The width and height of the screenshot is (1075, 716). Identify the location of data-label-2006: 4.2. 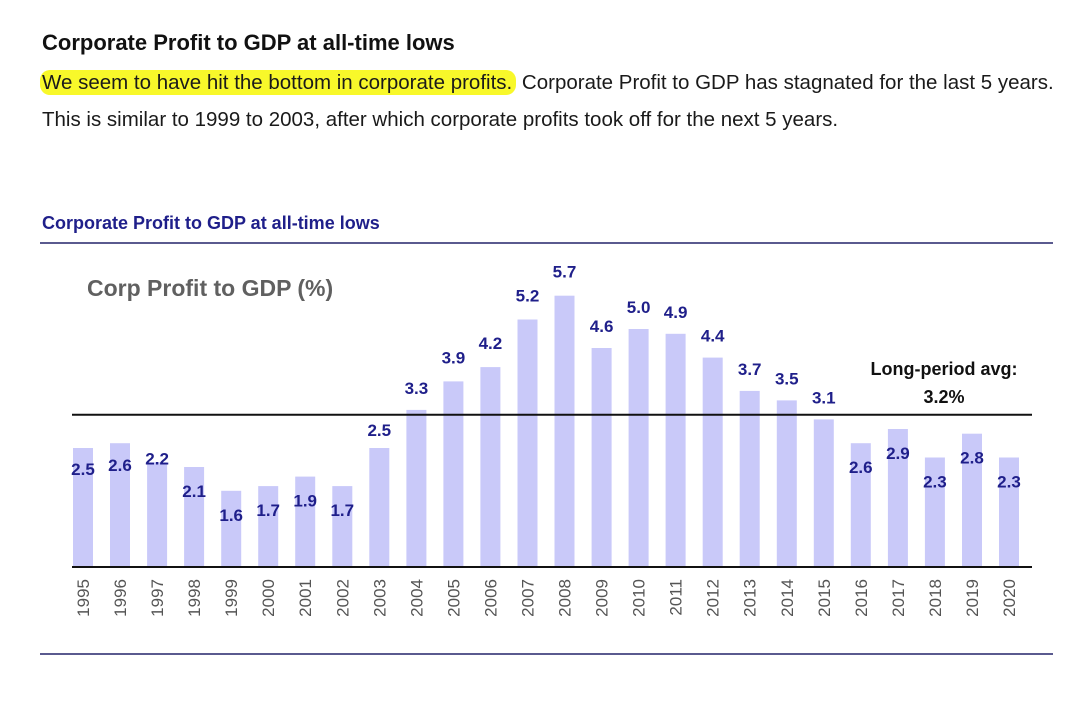
(491, 343).